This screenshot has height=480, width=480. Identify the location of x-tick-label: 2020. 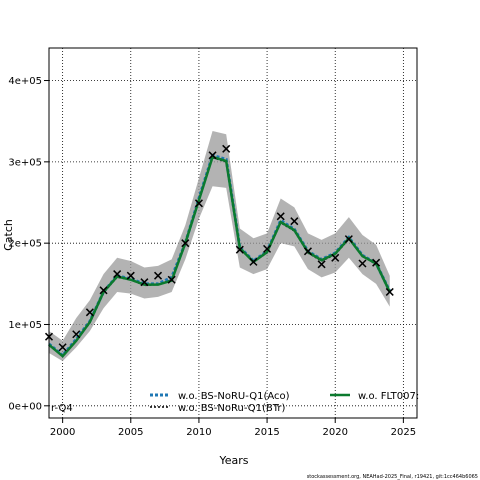
(334, 432).